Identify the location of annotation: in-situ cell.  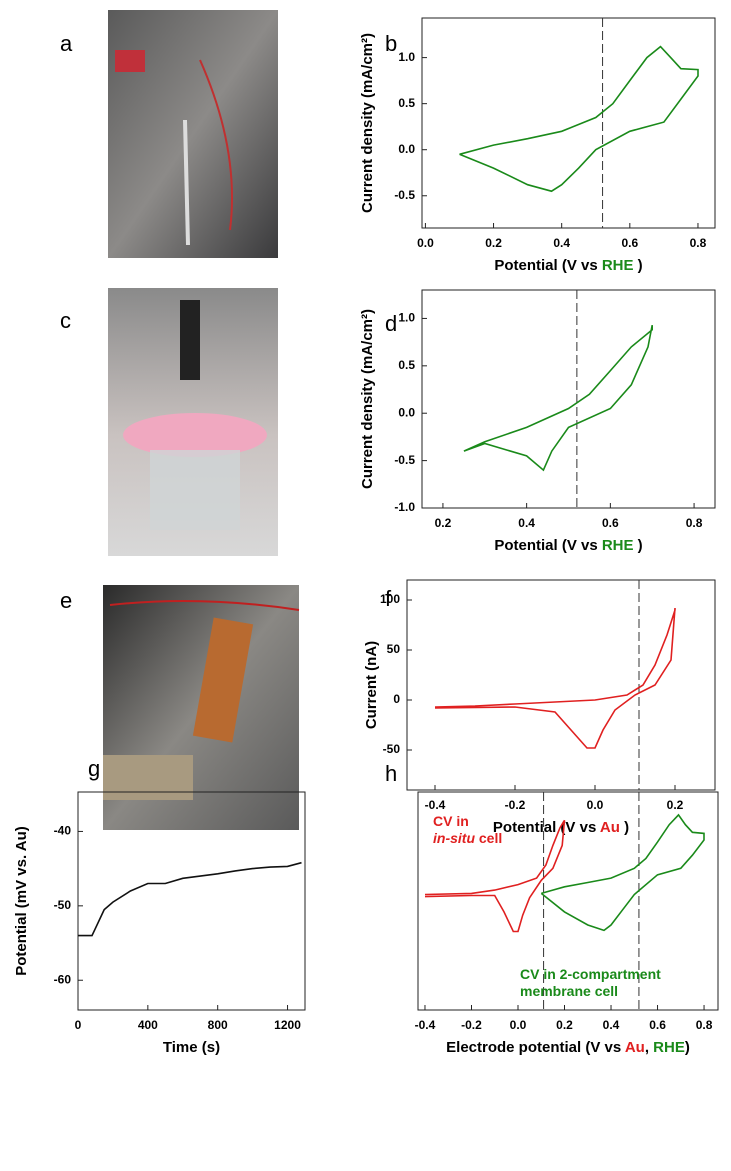
(467, 838).